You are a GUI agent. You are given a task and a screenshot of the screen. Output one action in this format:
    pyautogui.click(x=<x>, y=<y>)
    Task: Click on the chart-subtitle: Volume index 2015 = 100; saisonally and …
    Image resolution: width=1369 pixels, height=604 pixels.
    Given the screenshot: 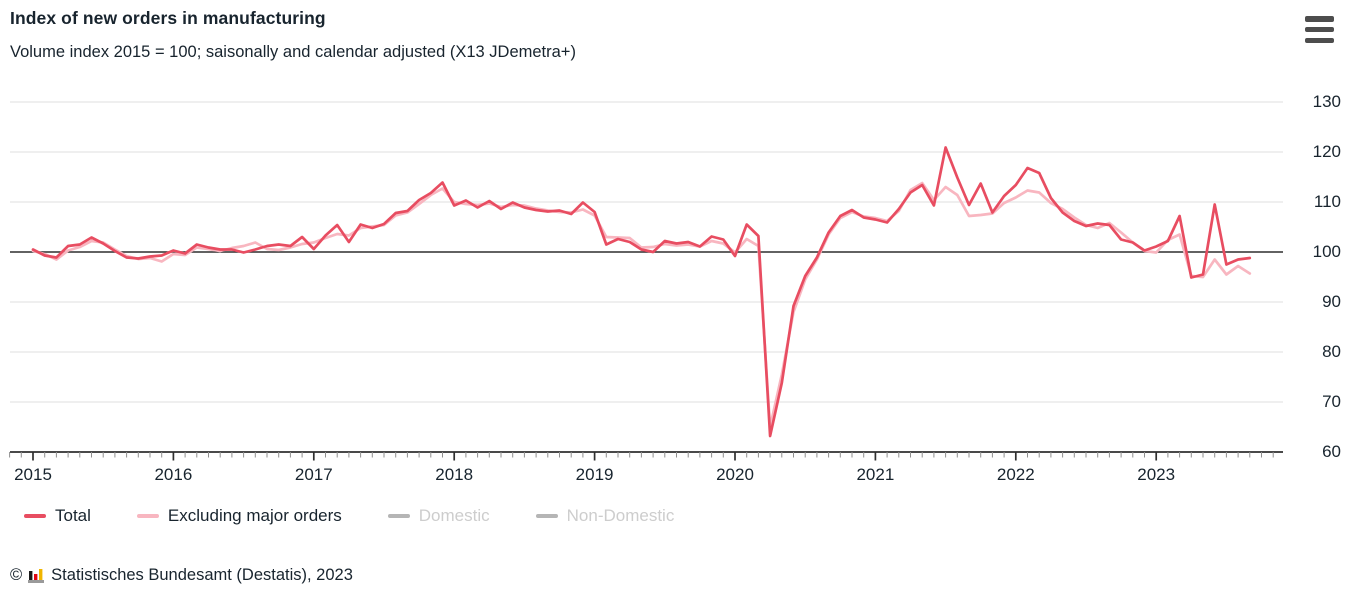 What is the action you would take?
    pyautogui.click(x=293, y=52)
    